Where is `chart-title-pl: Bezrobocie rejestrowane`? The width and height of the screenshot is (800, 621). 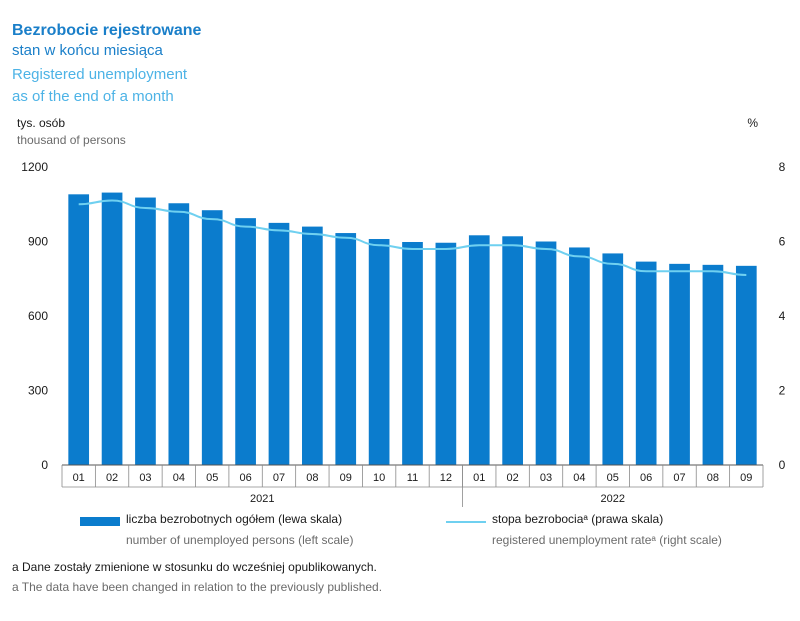
chart-title-pl: Bezrobocie rejestrowane is located at coordinates (107, 30).